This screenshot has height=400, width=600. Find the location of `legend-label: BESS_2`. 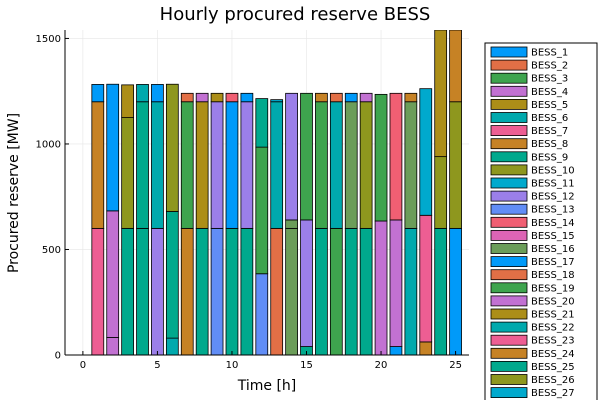

legend-label: BESS_2 is located at coordinates (549, 66).